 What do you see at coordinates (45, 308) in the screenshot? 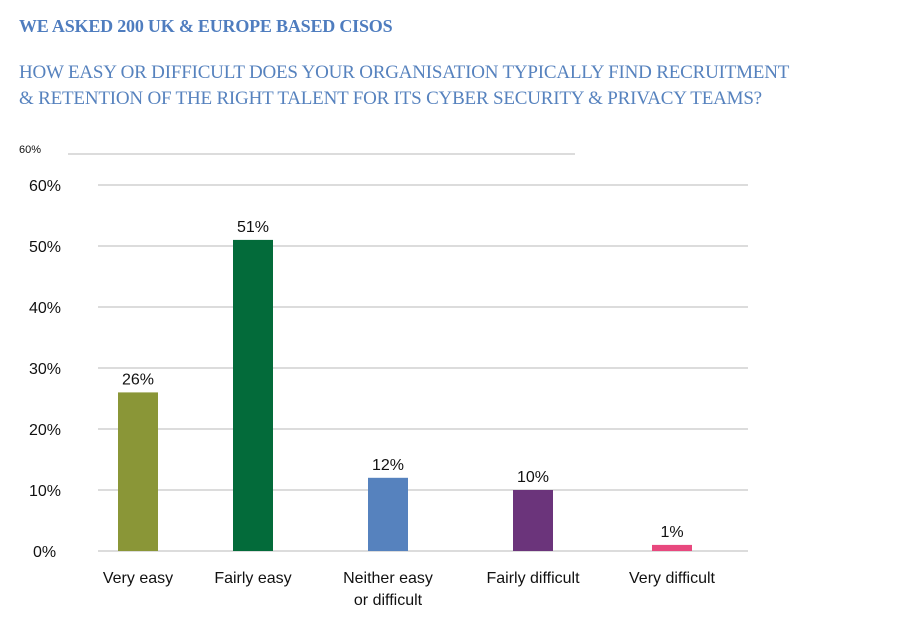
I see `y-tick-label: 40%` at bounding box center [45, 308].